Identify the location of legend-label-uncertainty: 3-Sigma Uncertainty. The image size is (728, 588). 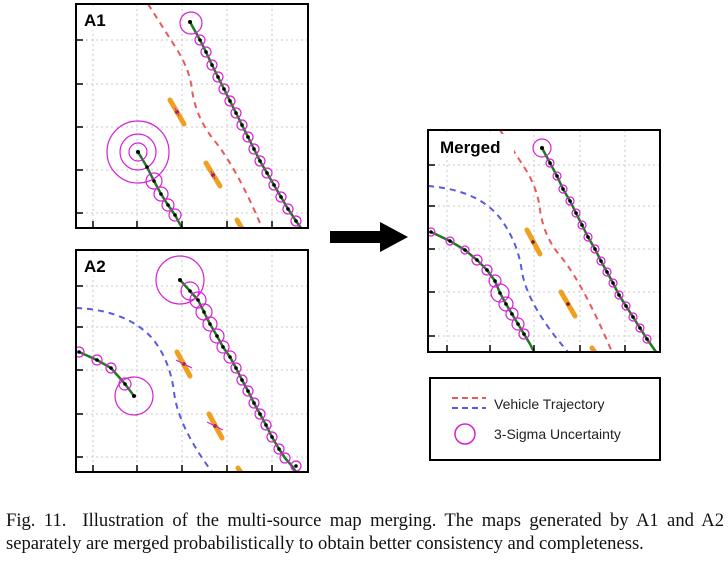
(557, 434).